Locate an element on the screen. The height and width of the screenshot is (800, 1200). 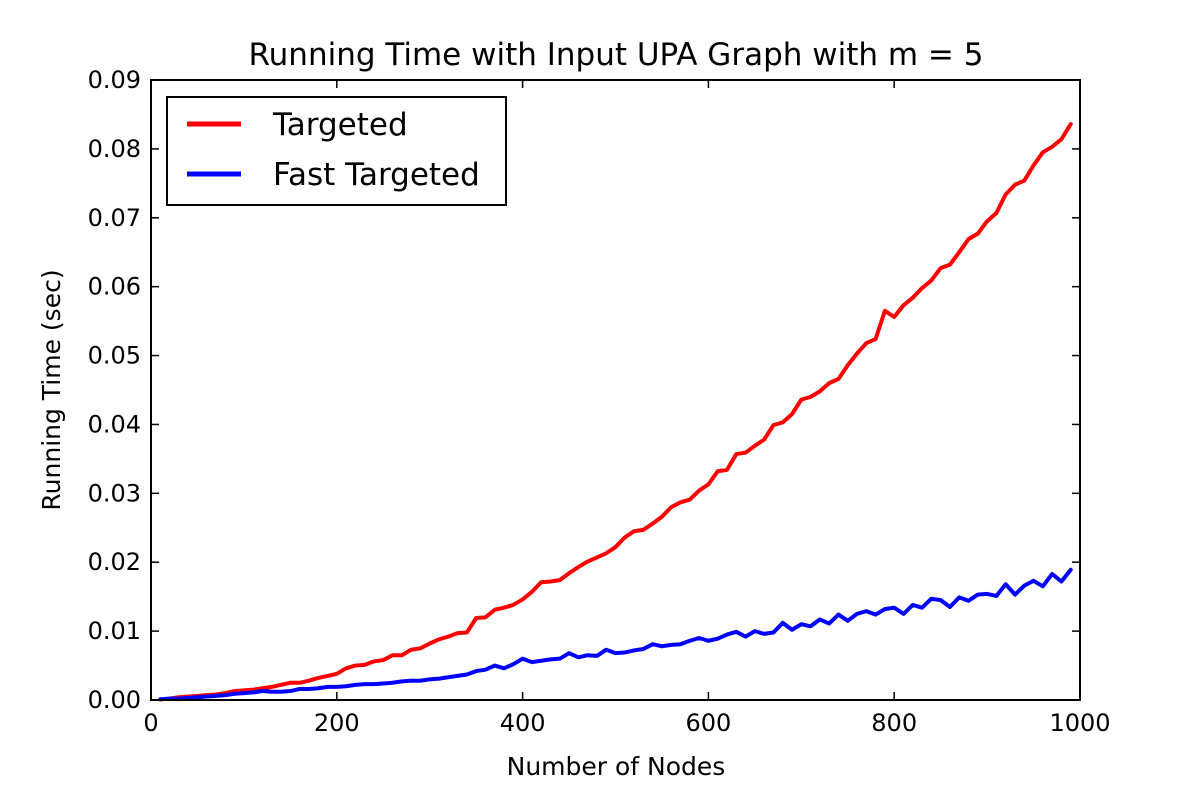
x-tick-label: 0 is located at coordinates (150, 723).